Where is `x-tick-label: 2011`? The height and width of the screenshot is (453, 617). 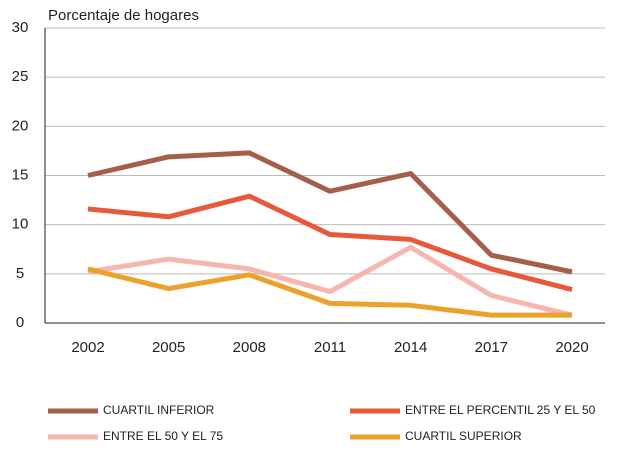
x-tick-label: 2011 is located at coordinates (330, 347).